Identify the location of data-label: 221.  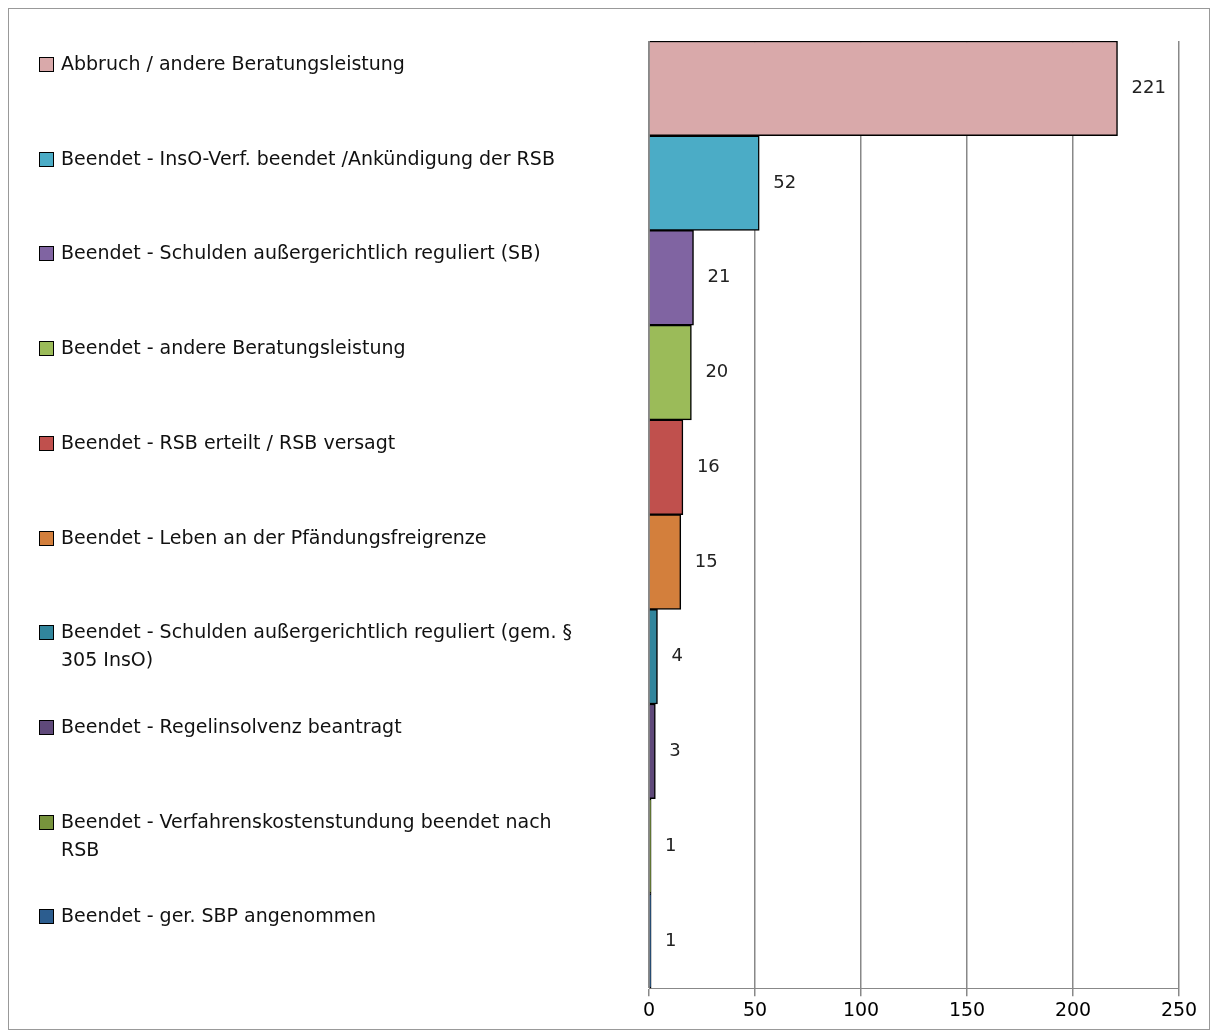
(1148, 87).